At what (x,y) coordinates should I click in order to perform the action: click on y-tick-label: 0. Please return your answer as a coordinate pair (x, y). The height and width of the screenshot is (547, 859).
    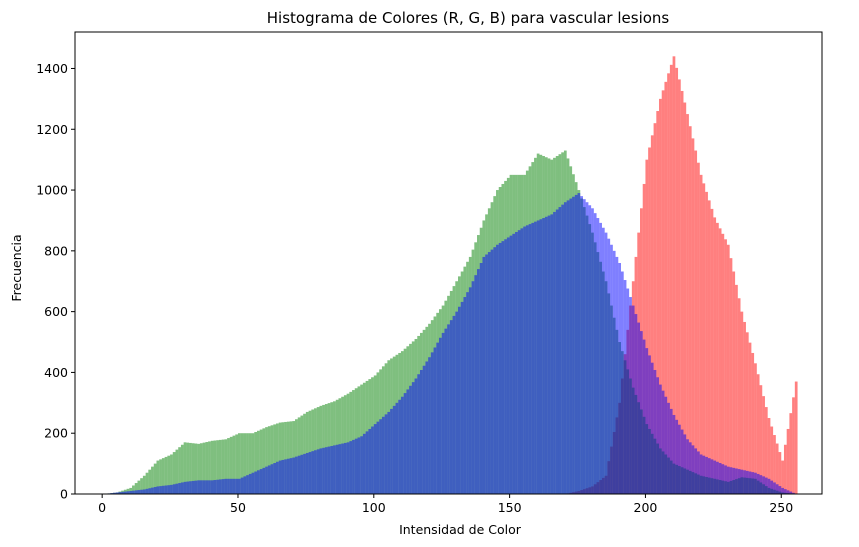
    Looking at the image, I should click on (64, 494).